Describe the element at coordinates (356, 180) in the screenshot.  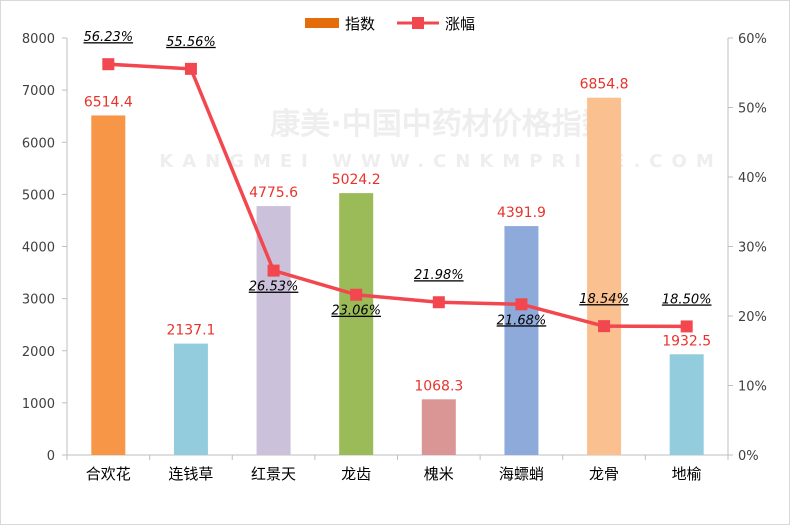
I see `bar-value-label: 5024.2` at that location.